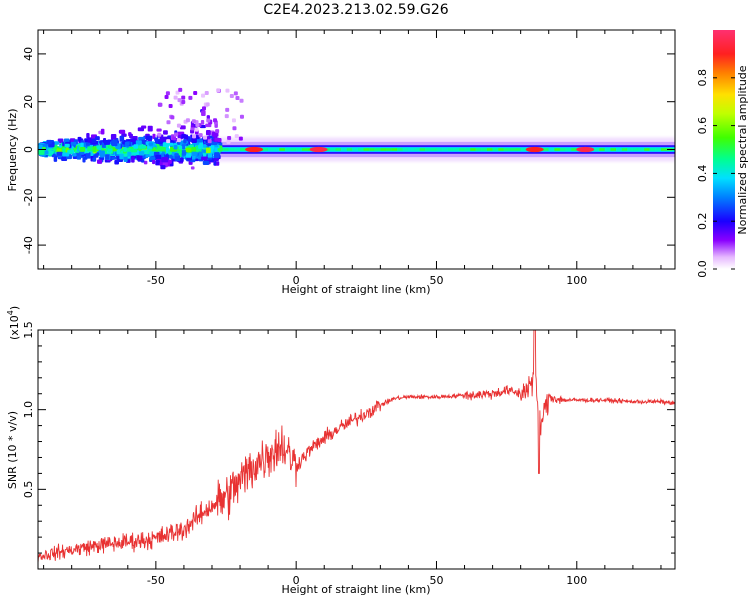  Describe the element at coordinates (436, 280) in the screenshot. I see `x-tick-label: 50` at that location.